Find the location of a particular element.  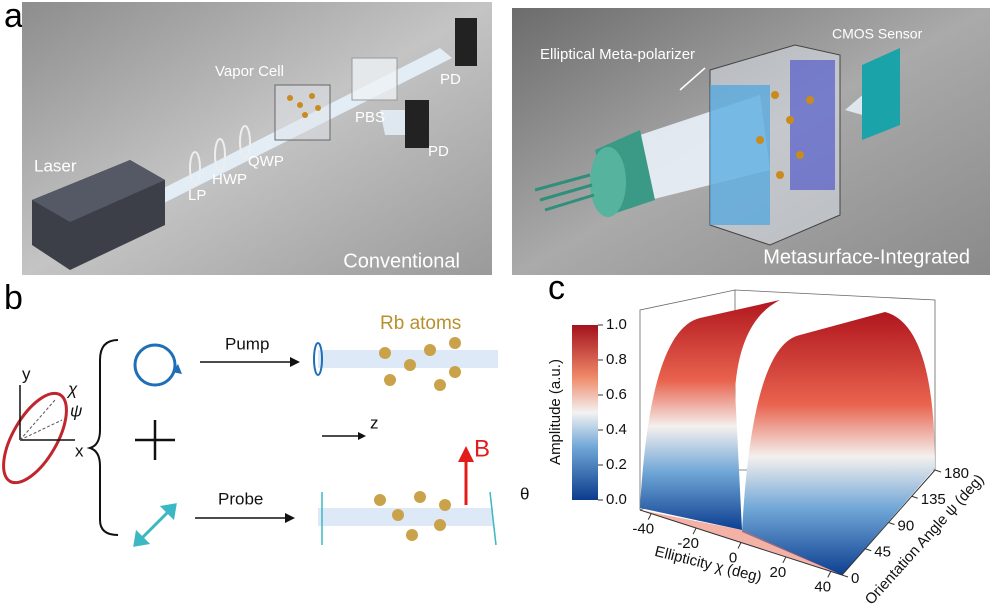

panel-label: b is located at coordinates (13, 298).